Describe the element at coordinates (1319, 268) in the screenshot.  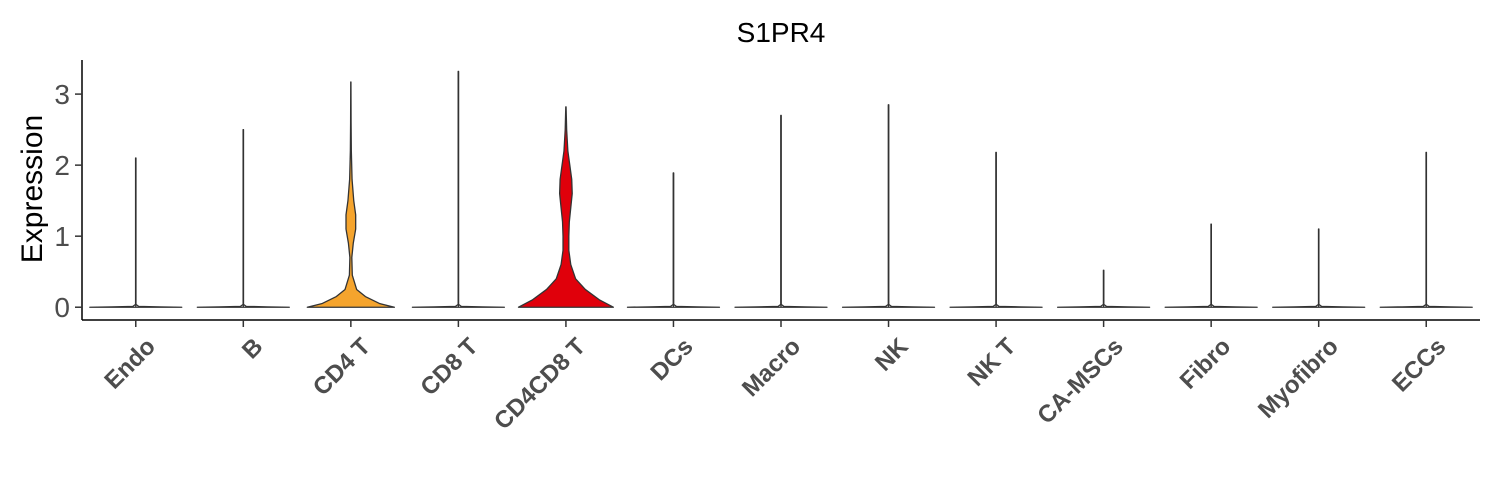
I see `violin-myofibro` at that location.